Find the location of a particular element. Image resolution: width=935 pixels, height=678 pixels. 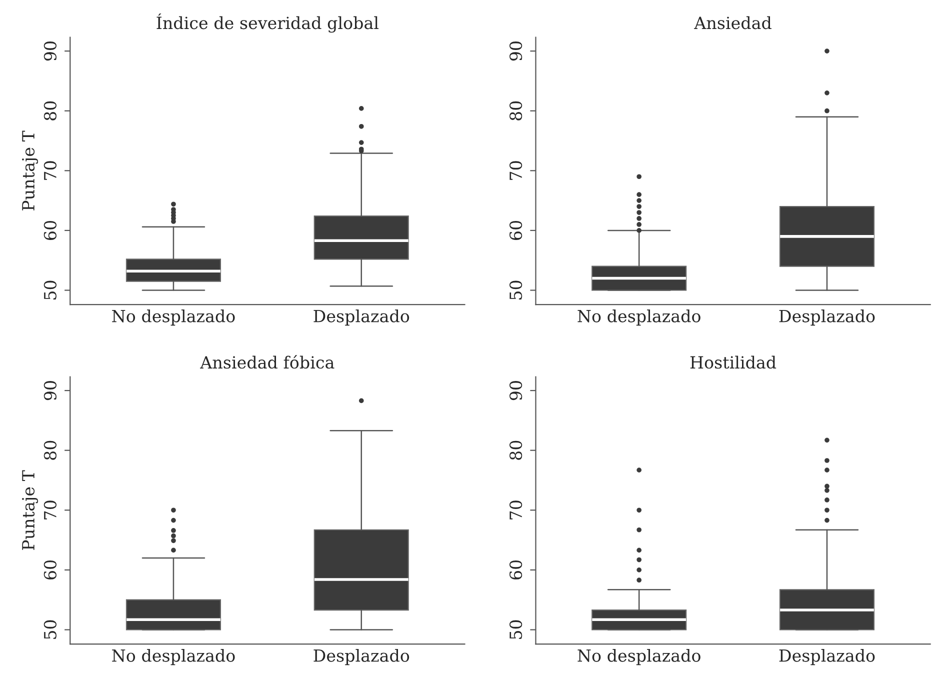

chart-title: Ansiedad is located at coordinates (733, 23).